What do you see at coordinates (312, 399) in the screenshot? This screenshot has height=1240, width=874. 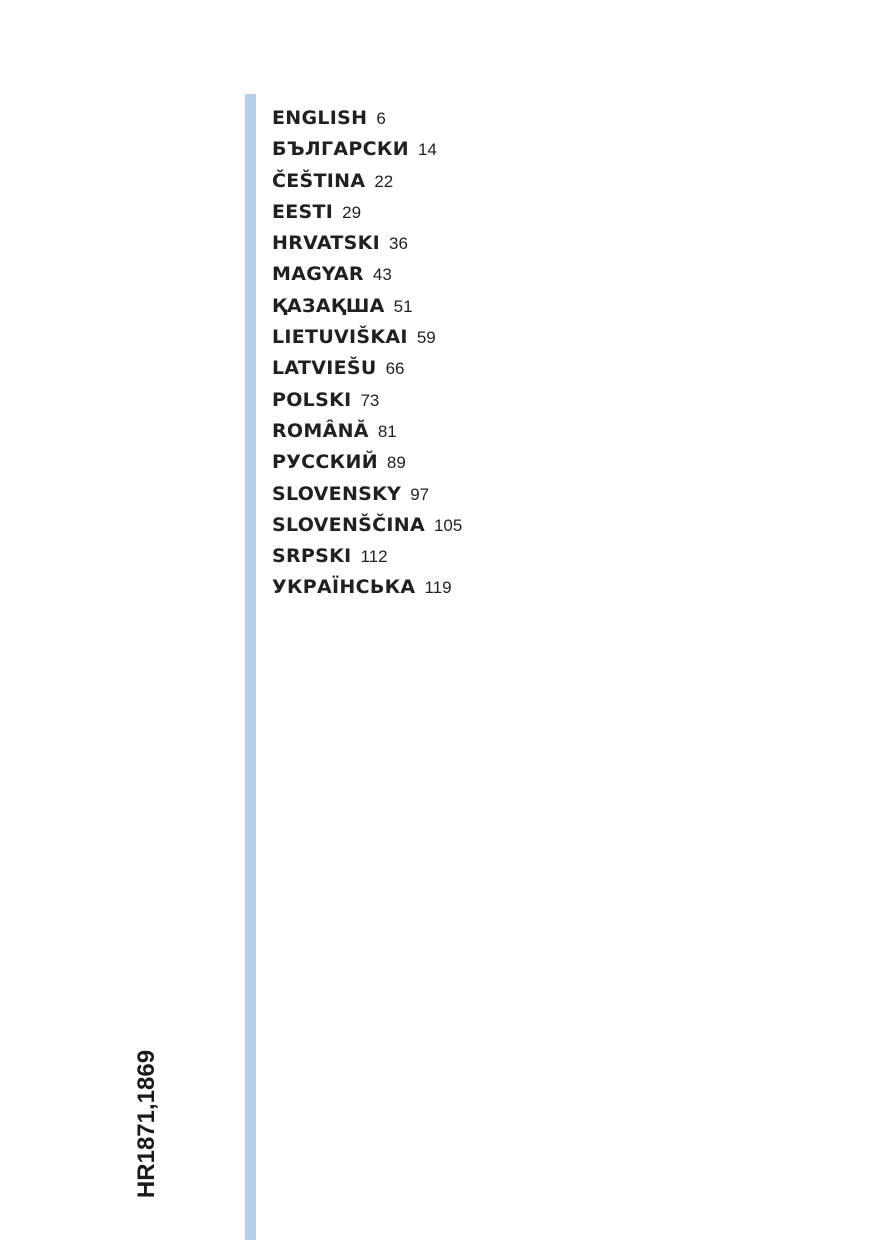 I see `toc-language: POLSKI` at bounding box center [312, 399].